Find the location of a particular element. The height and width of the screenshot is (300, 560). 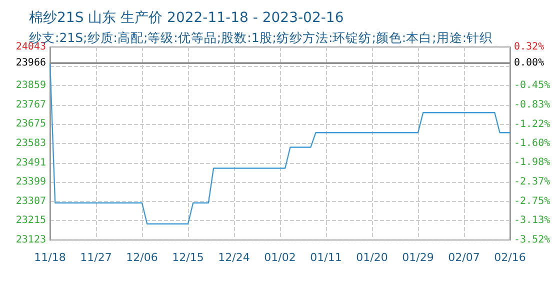

y2-tick-label: 0.00% is located at coordinates (529, 63).